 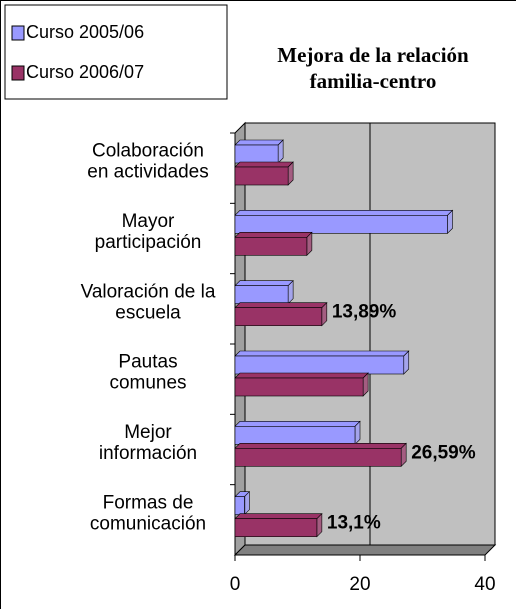 I want to click on value-label: 13,1%, so click(x=354, y=523).